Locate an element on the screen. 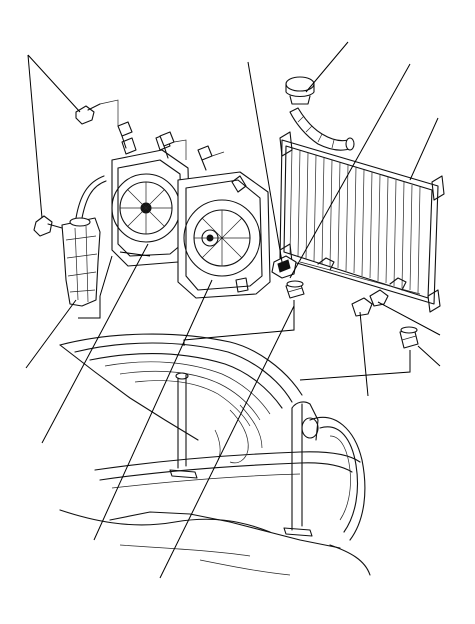 The image size is (475, 624). callout-radiator-cap is located at coordinates (327, 67).